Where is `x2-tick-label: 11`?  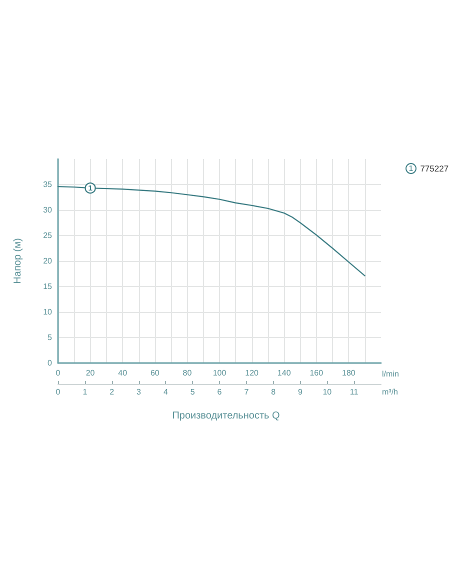 x2-tick-label: 11 is located at coordinates (354, 392).